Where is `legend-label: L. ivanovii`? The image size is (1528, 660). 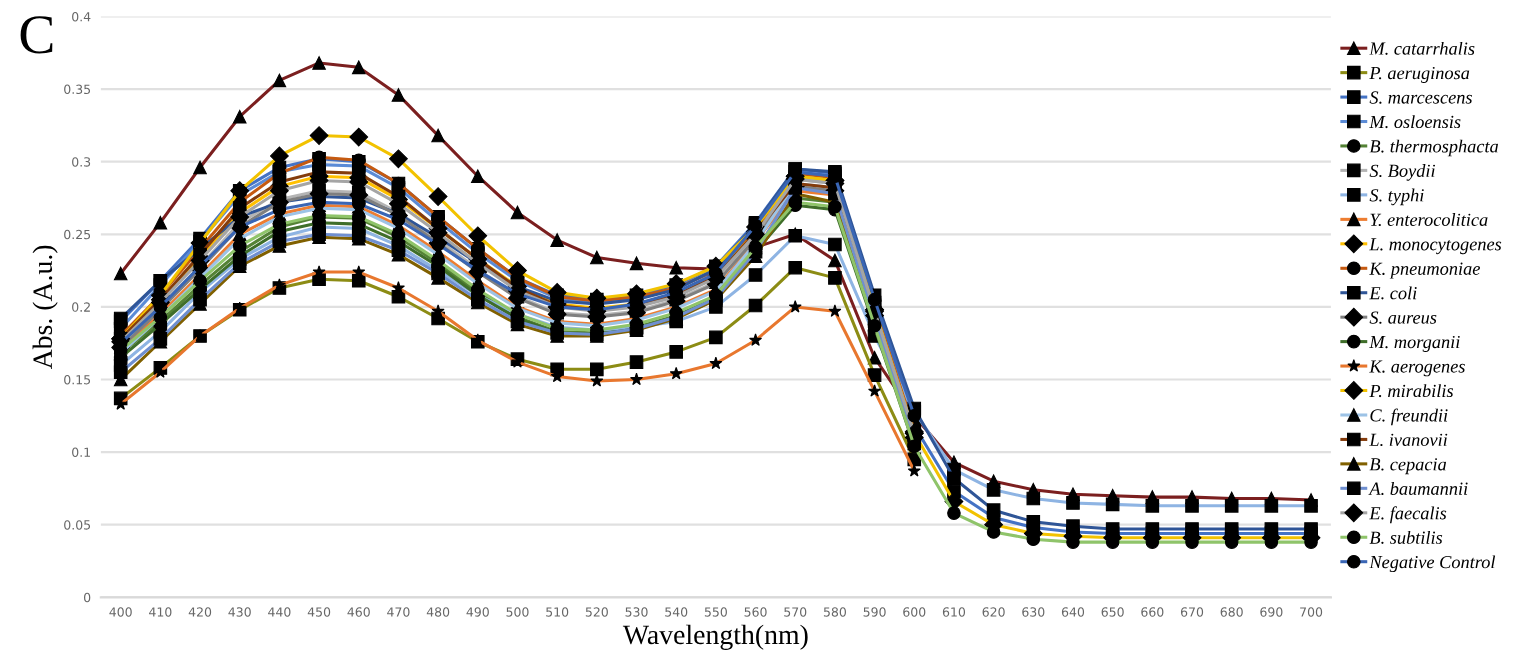 legend-label: L. ivanovii is located at coordinates (1408, 440).